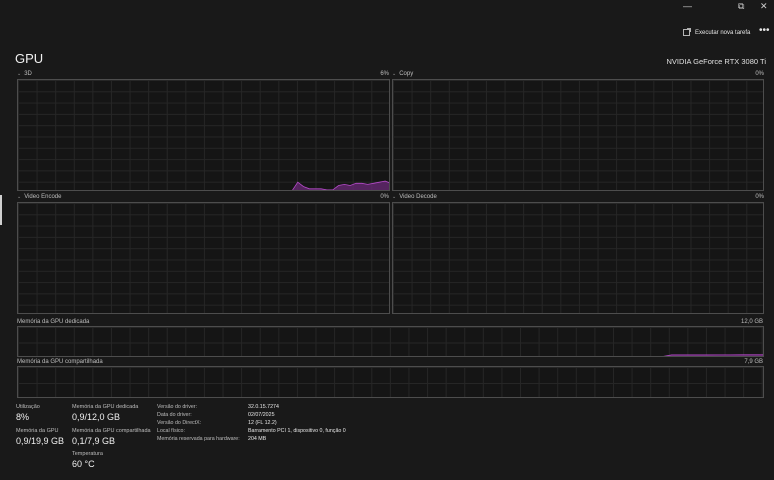 The height and width of the screenshot is (480, 774). Describe the element at coordinates (198, 439) in the screenshot. I see `info-label: Memória reservada para hardware:` at that location.